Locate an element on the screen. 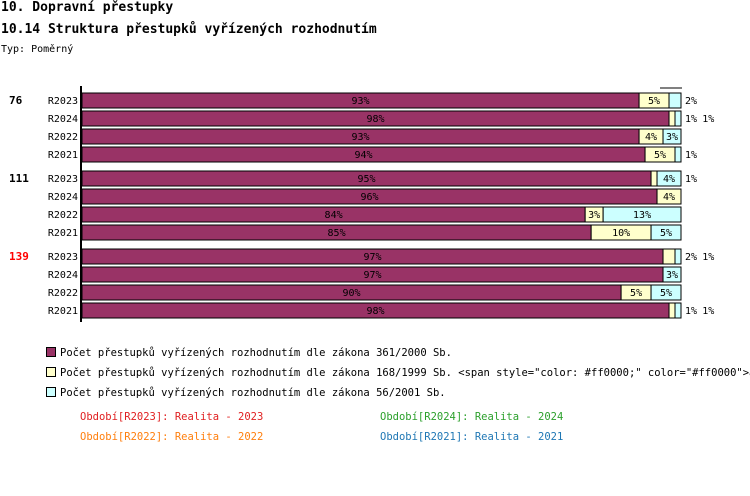  bar-value-label: 84% is located at coordinates (334, 215).